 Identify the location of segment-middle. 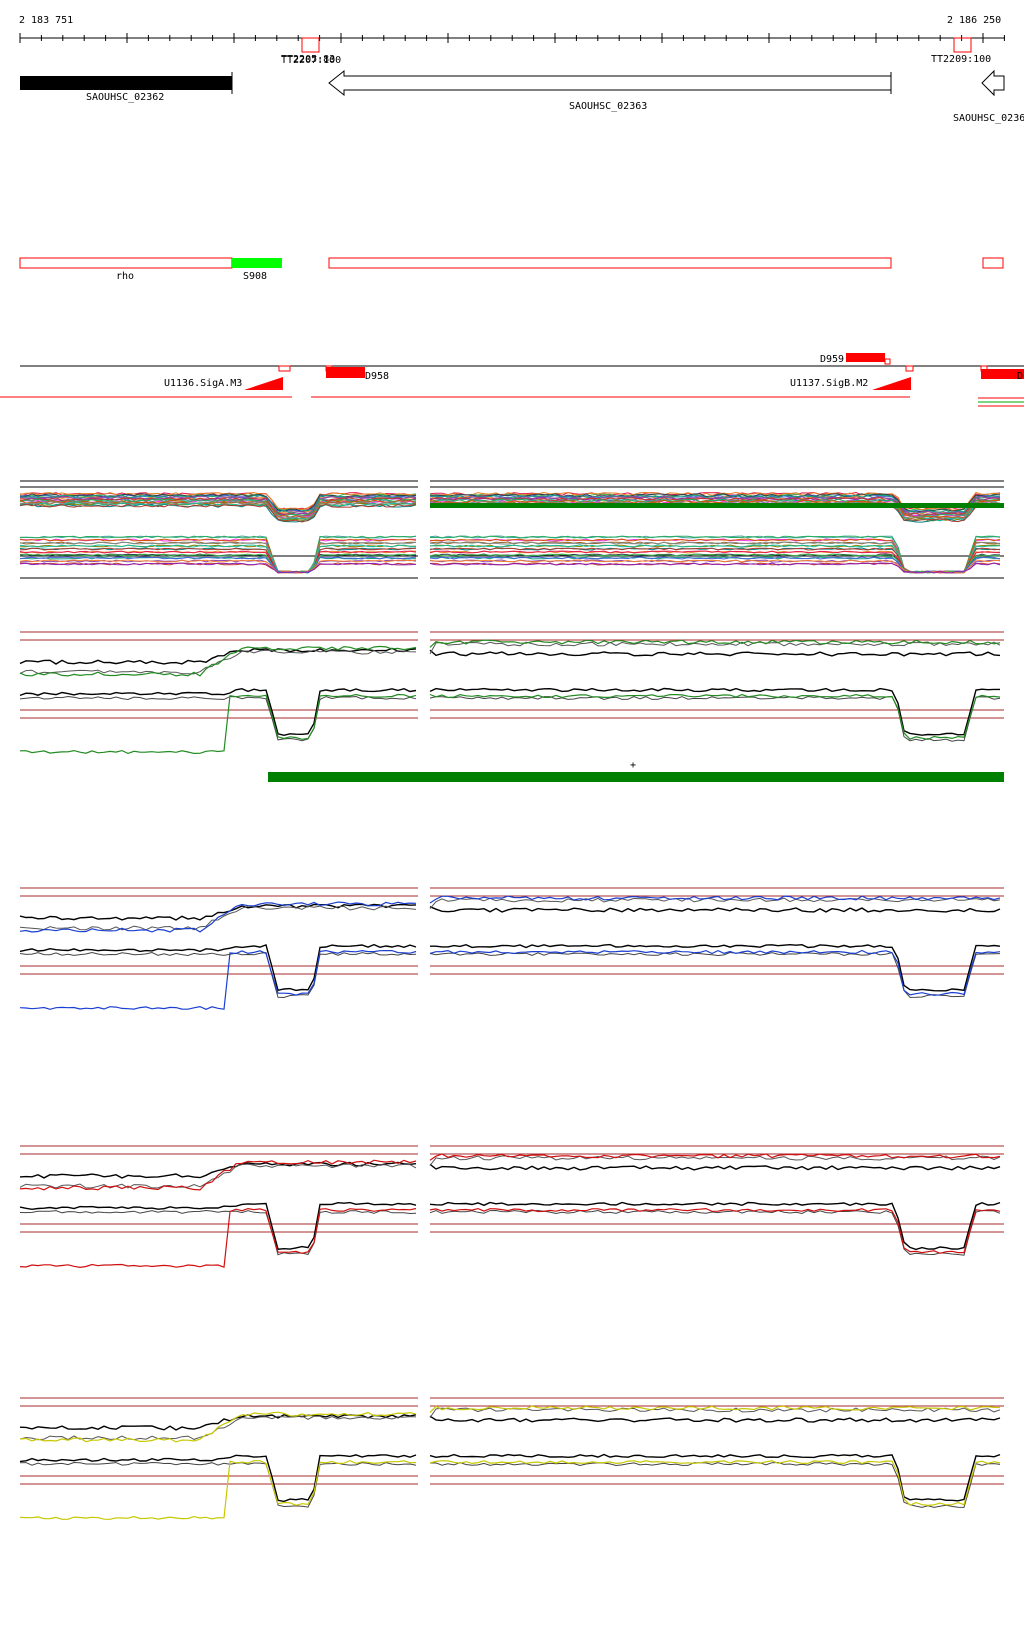
(610, 263).